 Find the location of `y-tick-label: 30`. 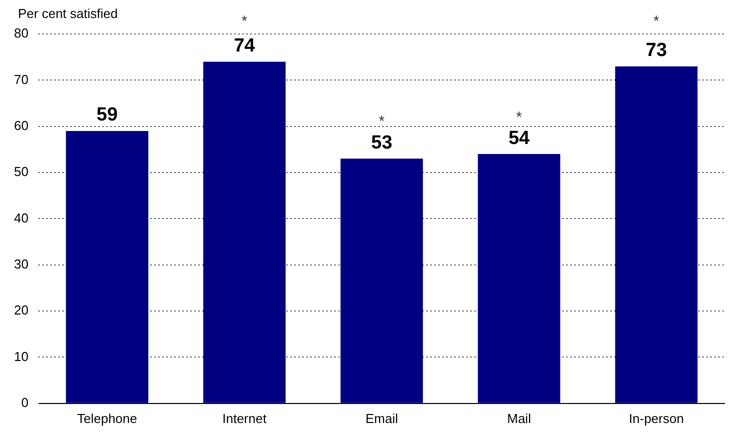

y-tick-label: 30 is located at coordinates (21, 264).